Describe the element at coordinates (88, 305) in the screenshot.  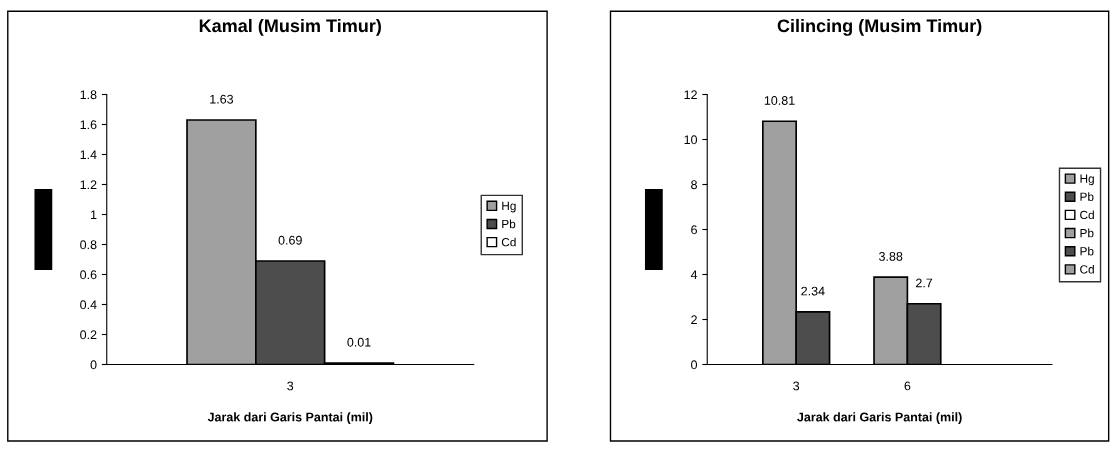
I see `y-tick-label: 0.4` at that location.